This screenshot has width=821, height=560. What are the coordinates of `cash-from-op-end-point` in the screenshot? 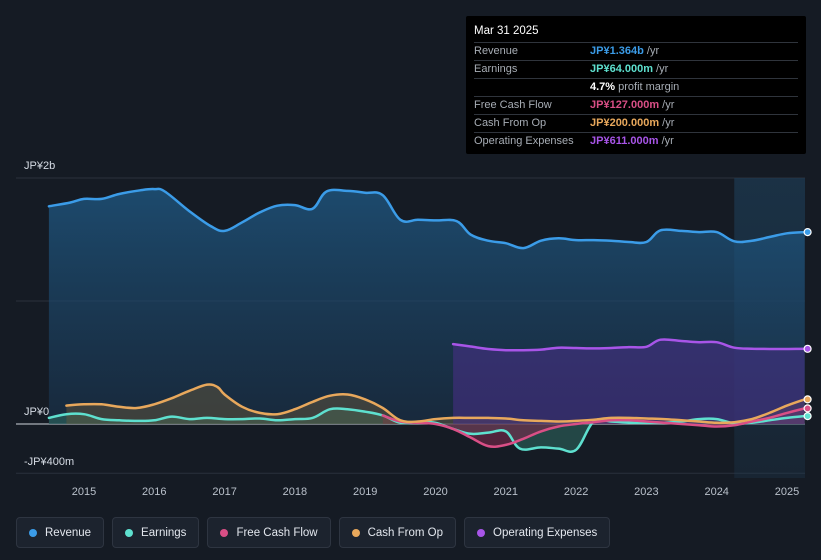 It's located at (807, 399).